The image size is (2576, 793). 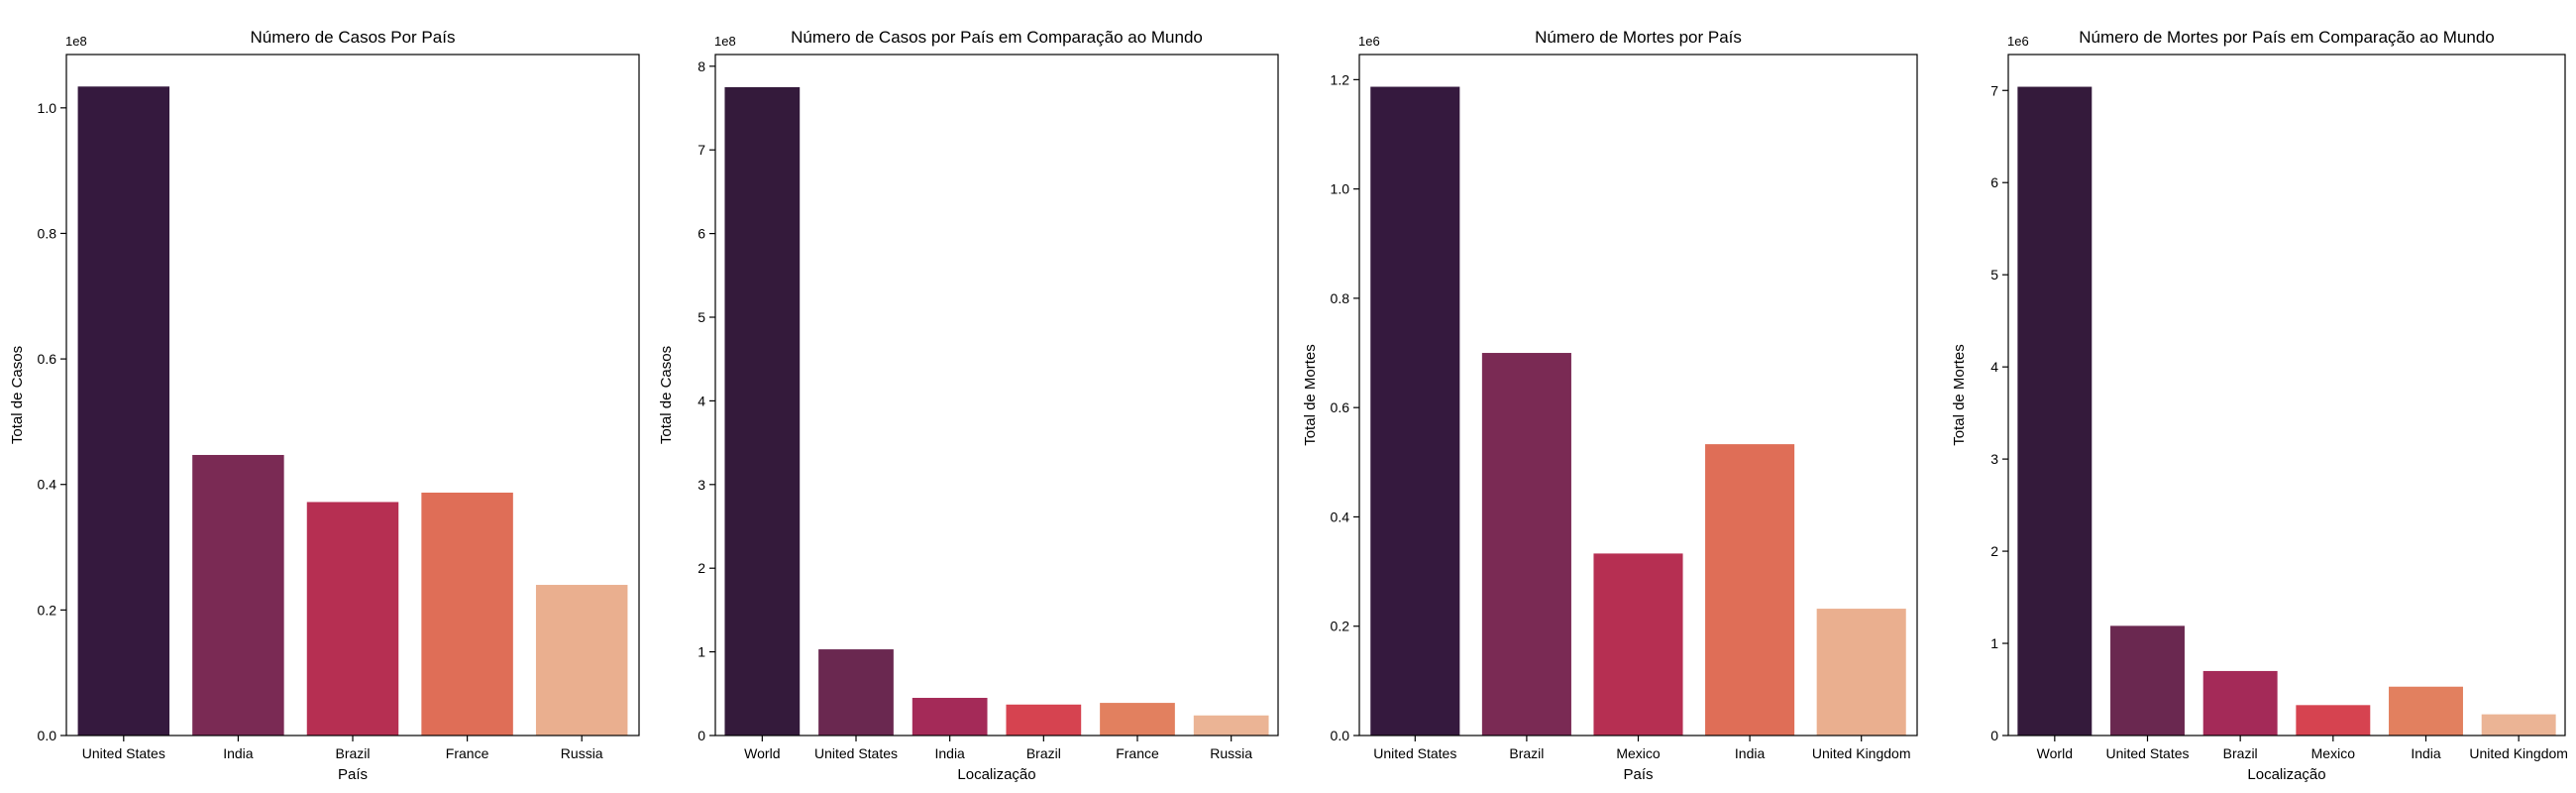 What do you see at coordinates (1340, 79) in the screenshot?
I see `y-tick-label: 1.2` at bounding box center [1340, 79].